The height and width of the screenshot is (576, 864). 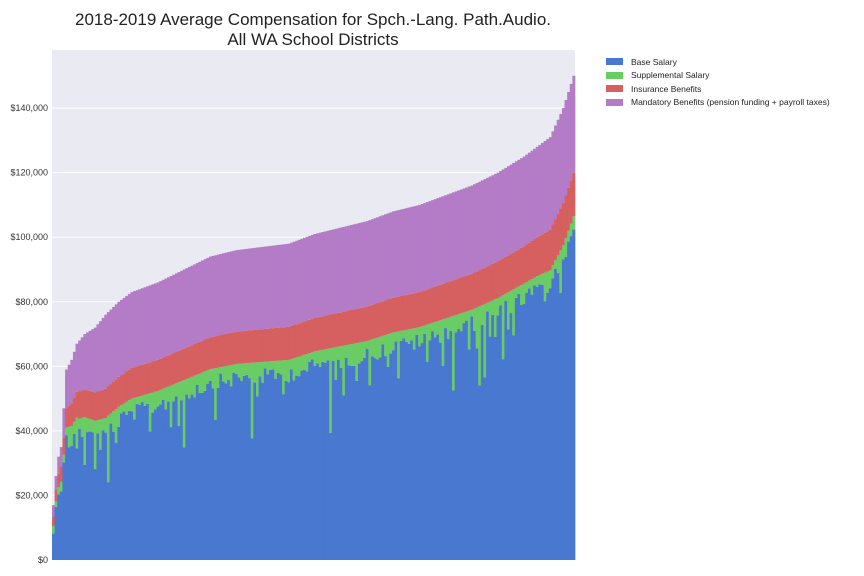 I want to click on y-tick-label: $140,000, so click(x=29, y=108).